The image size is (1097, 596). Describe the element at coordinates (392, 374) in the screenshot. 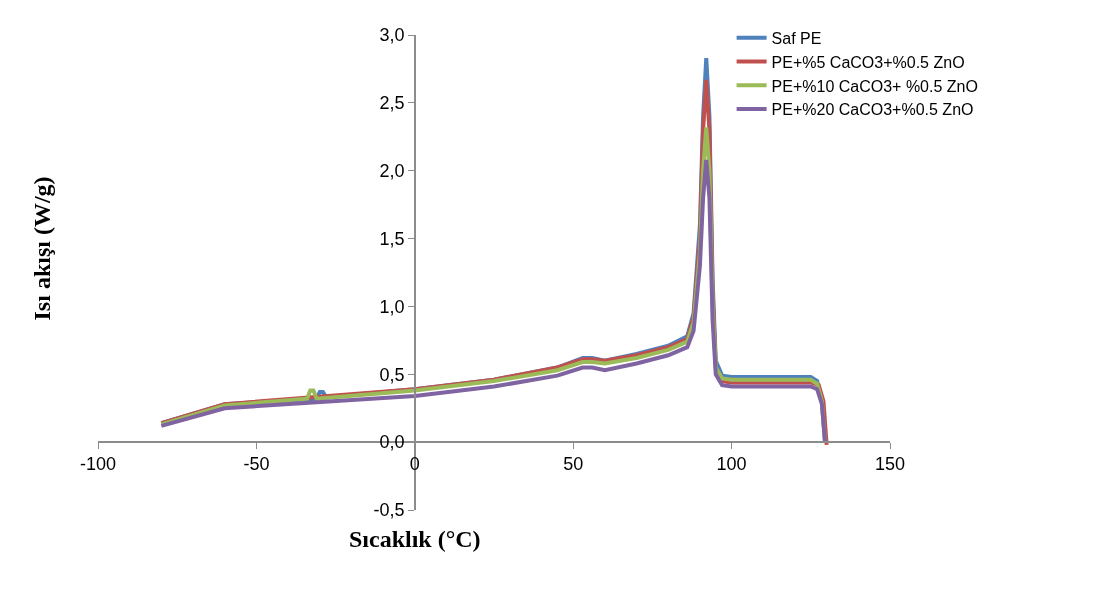

I see `y-tick-label: 0,5` at that location.